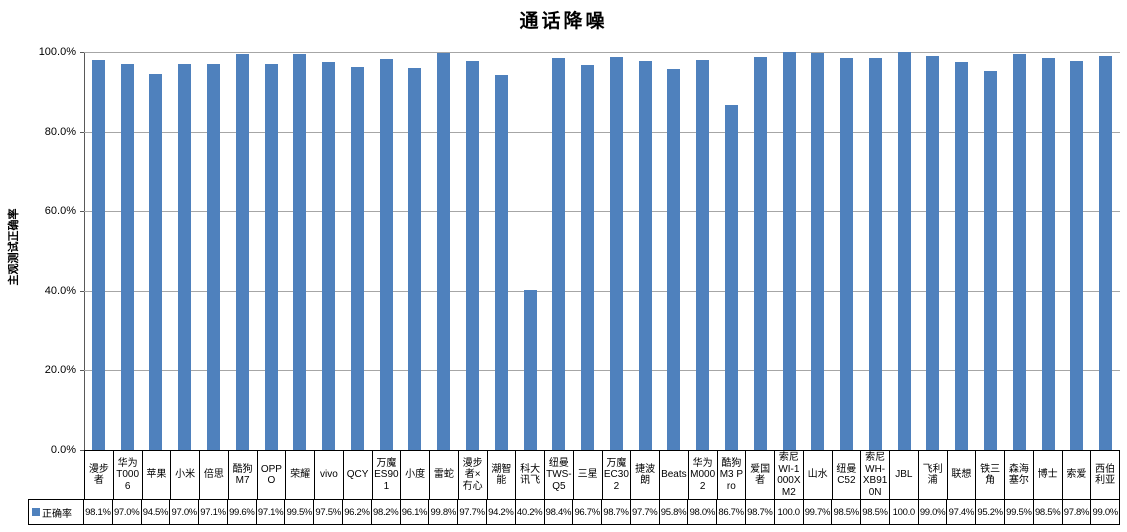 The image size is (1127, 532). Describe the element at coordinates (730, 512) in the screenshot. I see `value-cell: 86.7%` at that location.